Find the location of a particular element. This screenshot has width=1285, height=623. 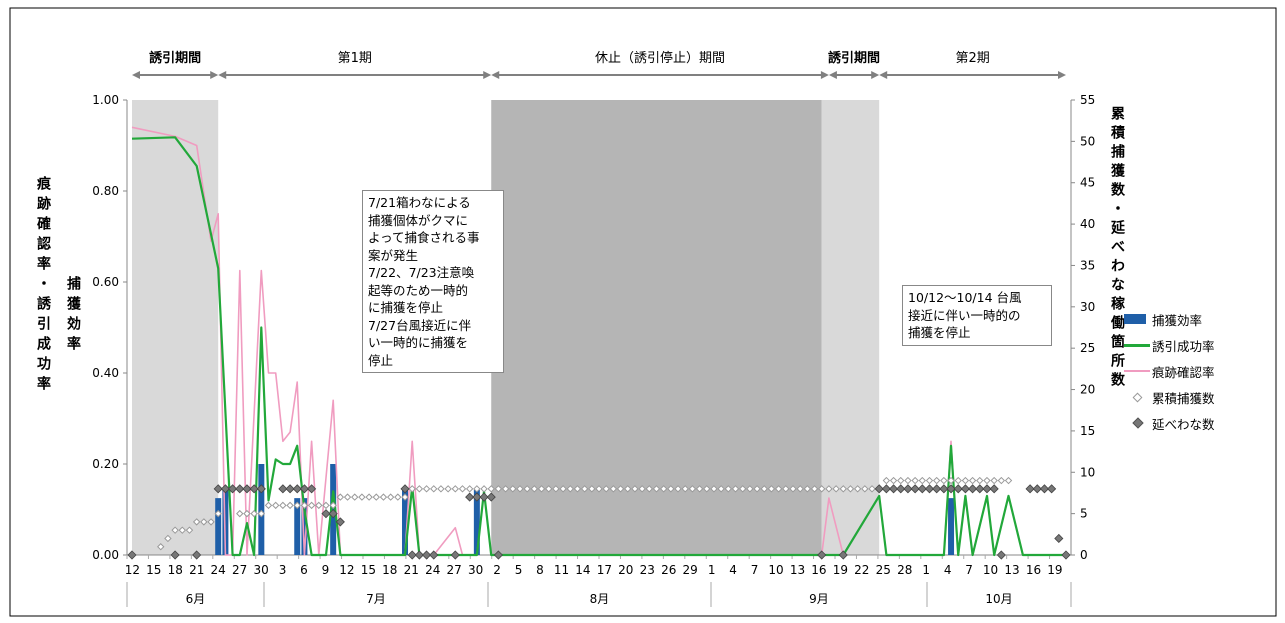

period-label: 休止（誘引停止）期間 is located at coordinates (660, 58).